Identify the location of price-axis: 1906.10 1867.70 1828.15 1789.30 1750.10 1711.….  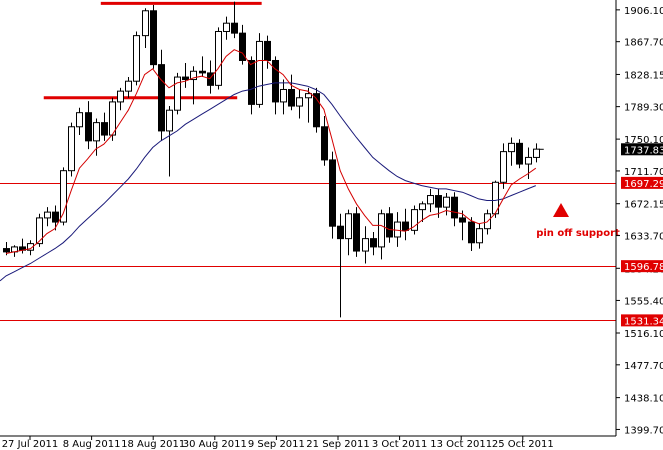
(639, 221).